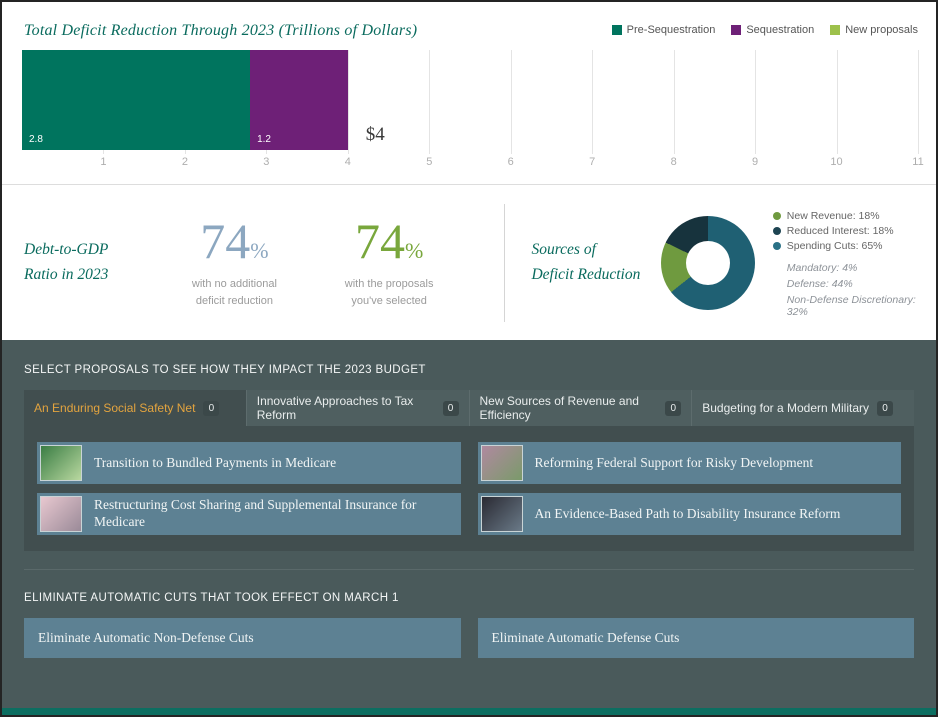 This screenshot has width=938, height=717. I want to click on axis-tick-label: 9, so click(755, 162).